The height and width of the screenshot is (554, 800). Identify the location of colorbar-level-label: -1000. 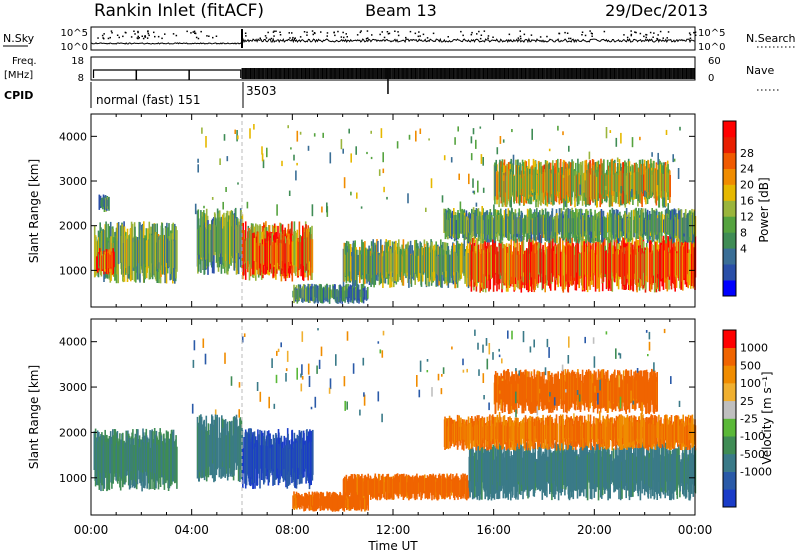
(756, 472).